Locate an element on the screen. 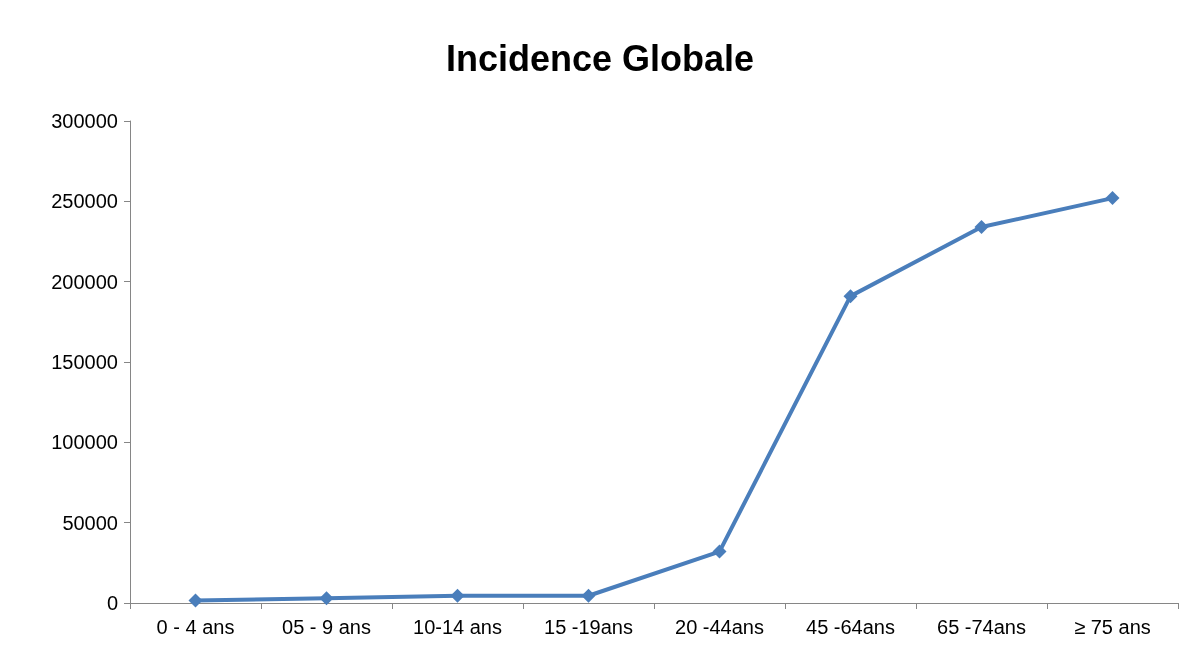 This screenshot has height=662, width=1200. x-tick-label: 10-14 ans is located at coordinates (457, 627).